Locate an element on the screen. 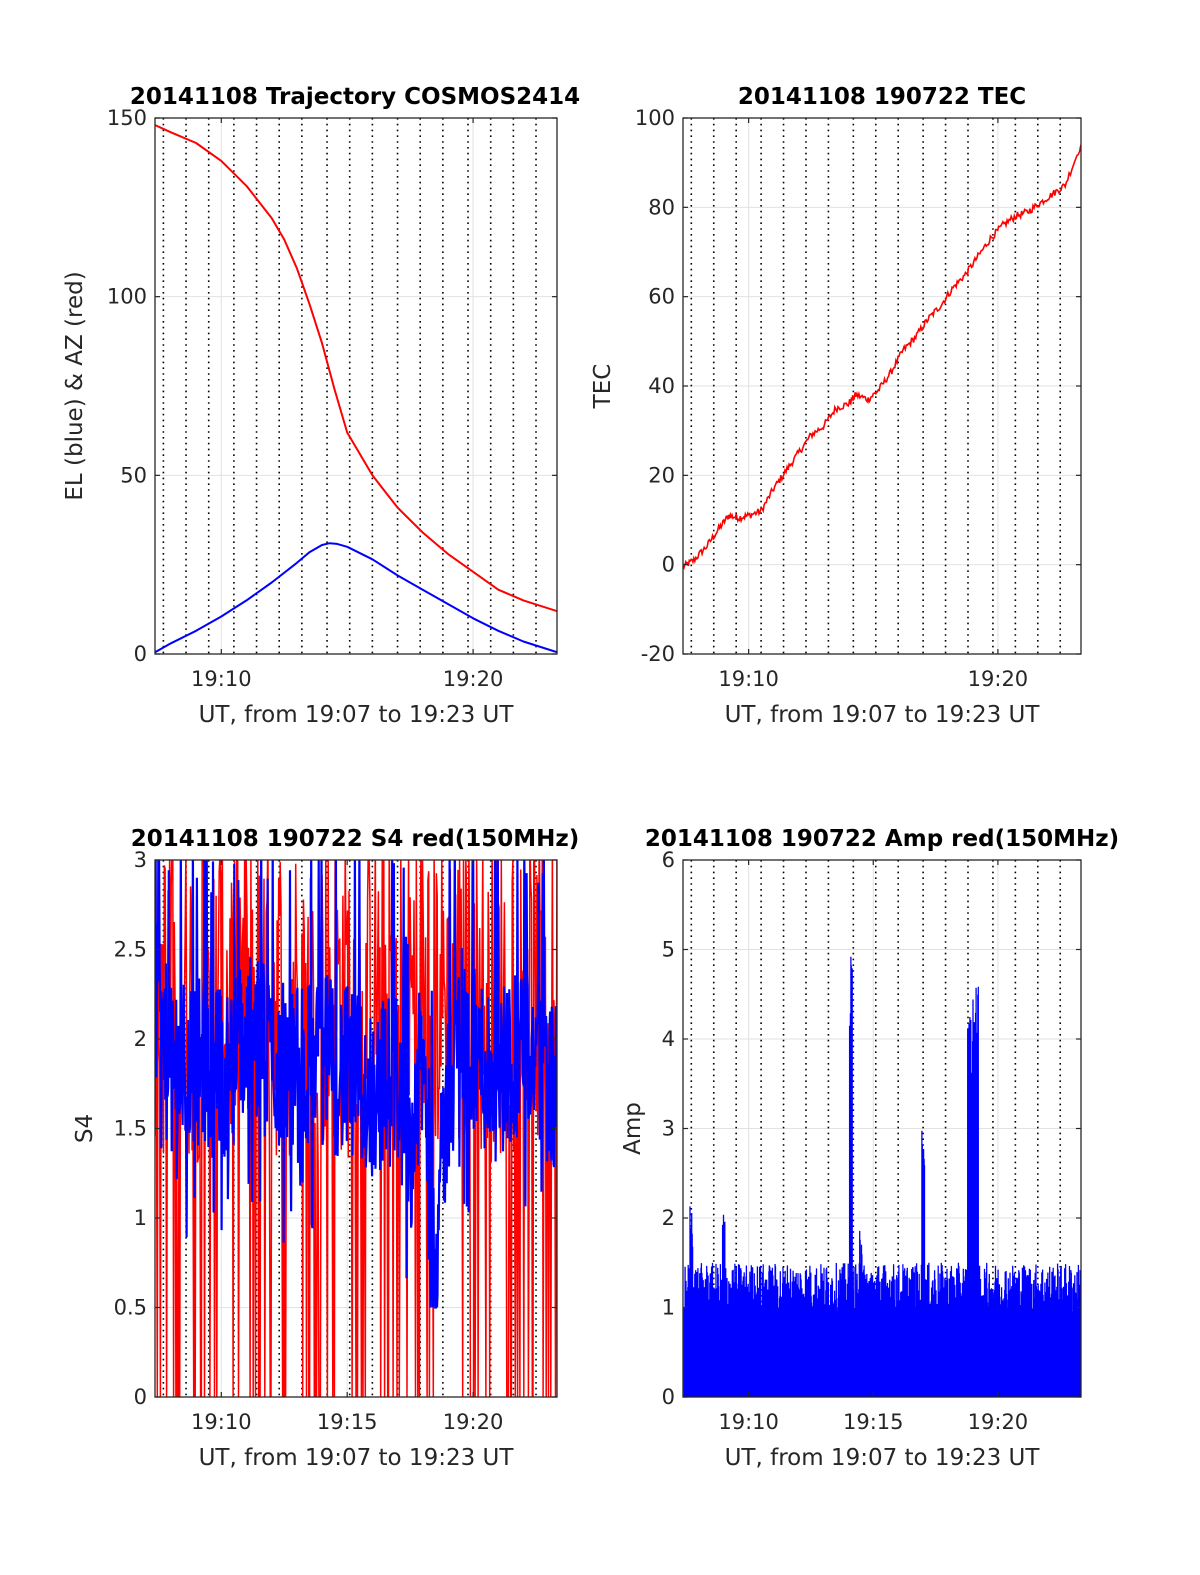 The width and height of the screenshot is (1200, 1575). y-axis-label: EL (blue) & AZ (red) is located at coordinates (75, 385).